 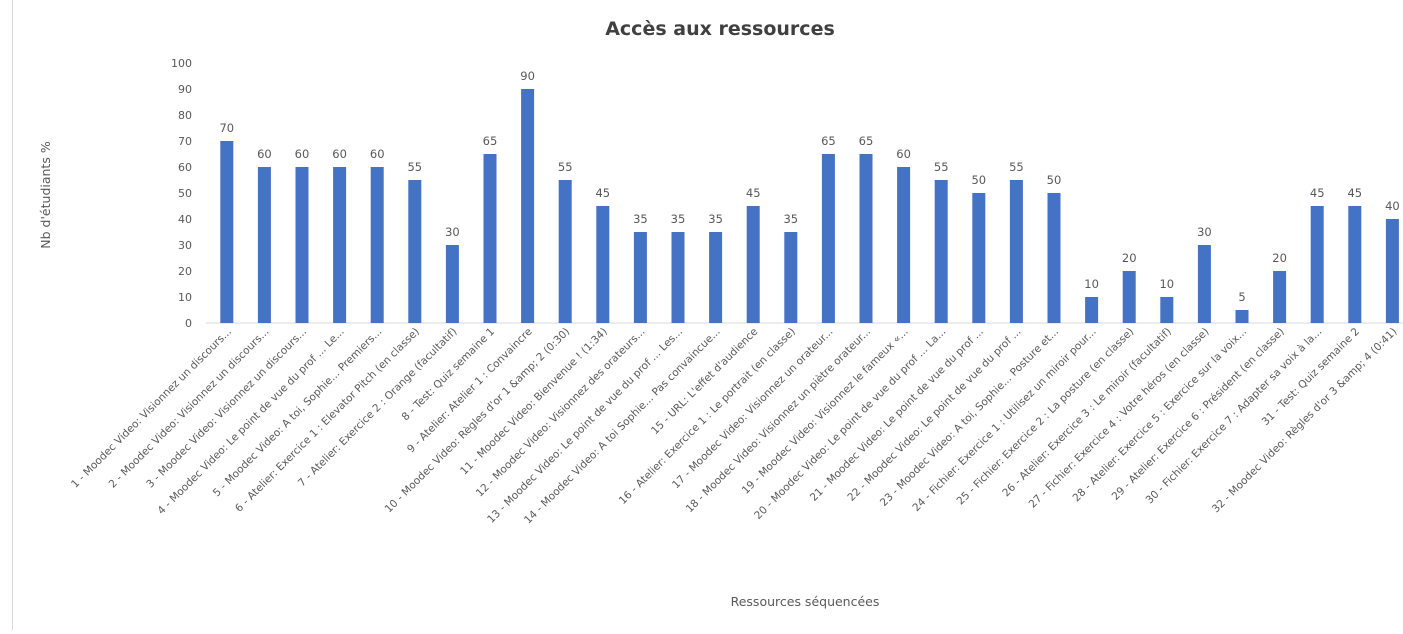 I want to click on y-tick-label: 90, so click(x=185, y=89).